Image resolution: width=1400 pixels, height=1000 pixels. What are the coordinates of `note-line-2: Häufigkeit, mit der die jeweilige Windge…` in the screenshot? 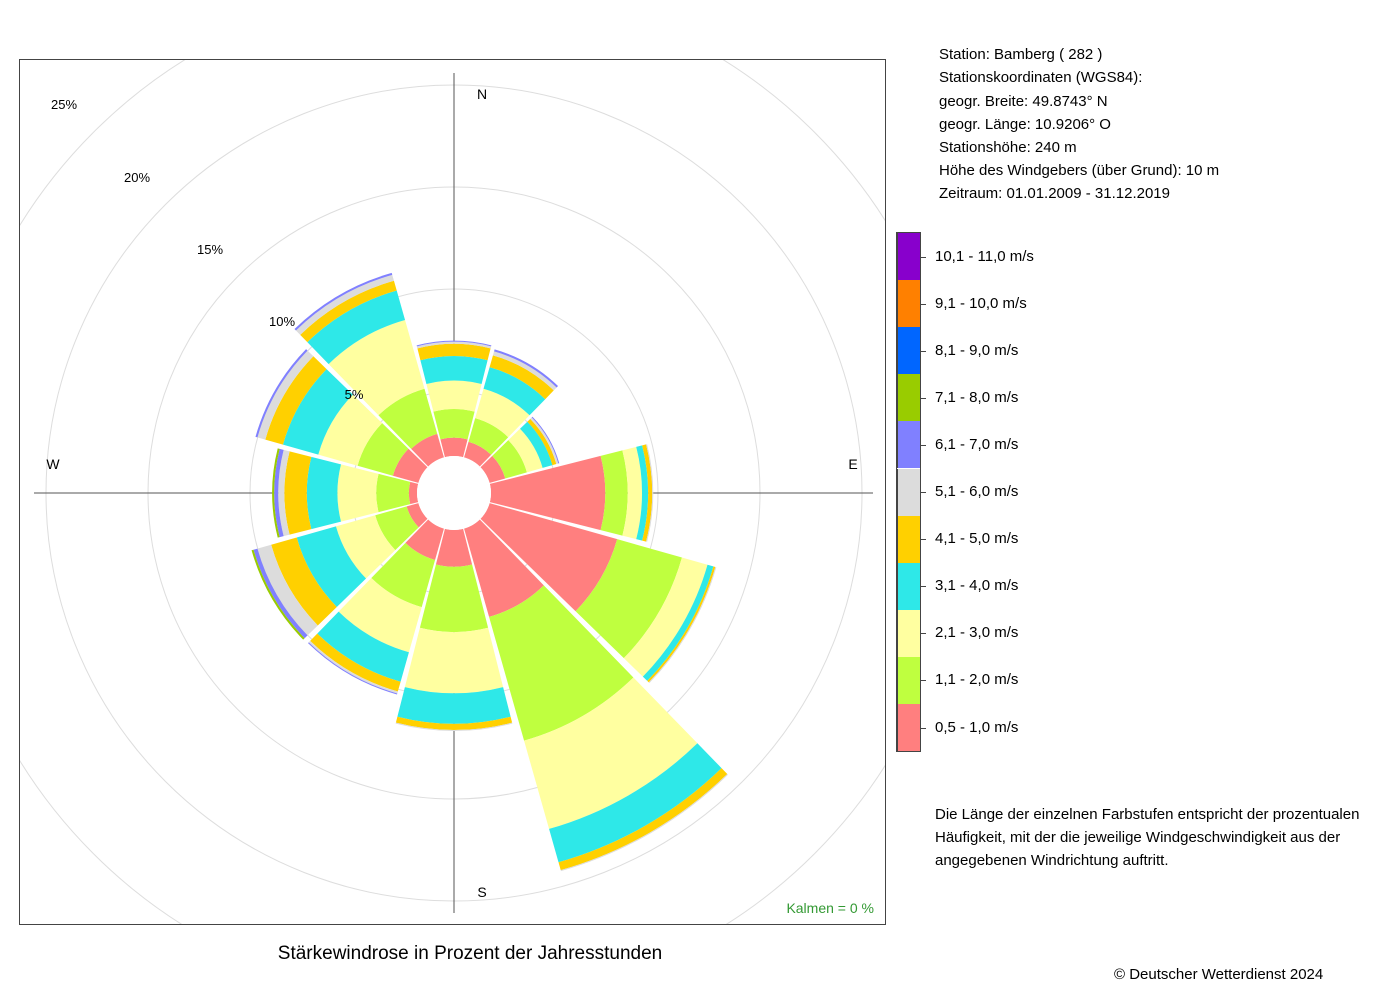 It's located at (1138, 837).